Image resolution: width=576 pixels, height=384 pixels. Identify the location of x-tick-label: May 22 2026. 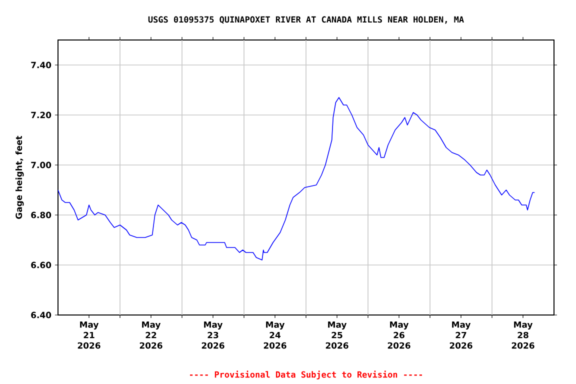
(151, 335).